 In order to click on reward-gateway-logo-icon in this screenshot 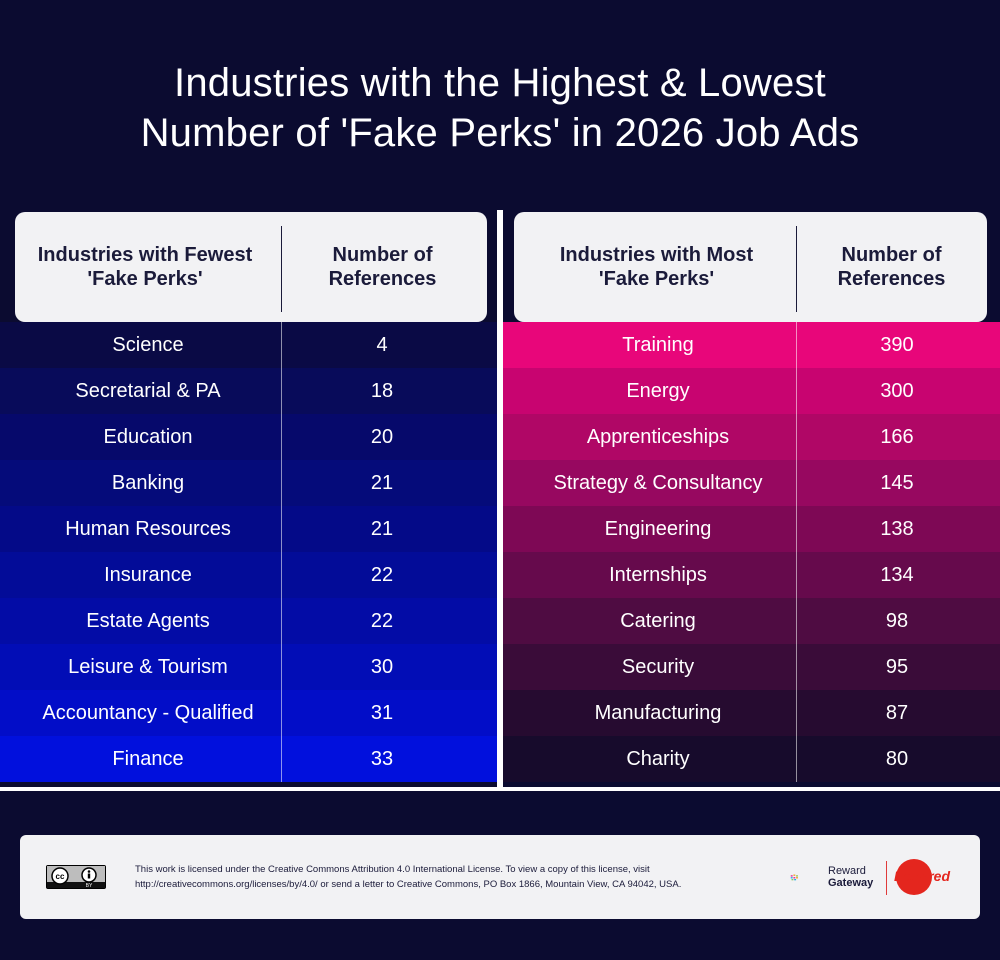, I will do `click(794, 877)`.